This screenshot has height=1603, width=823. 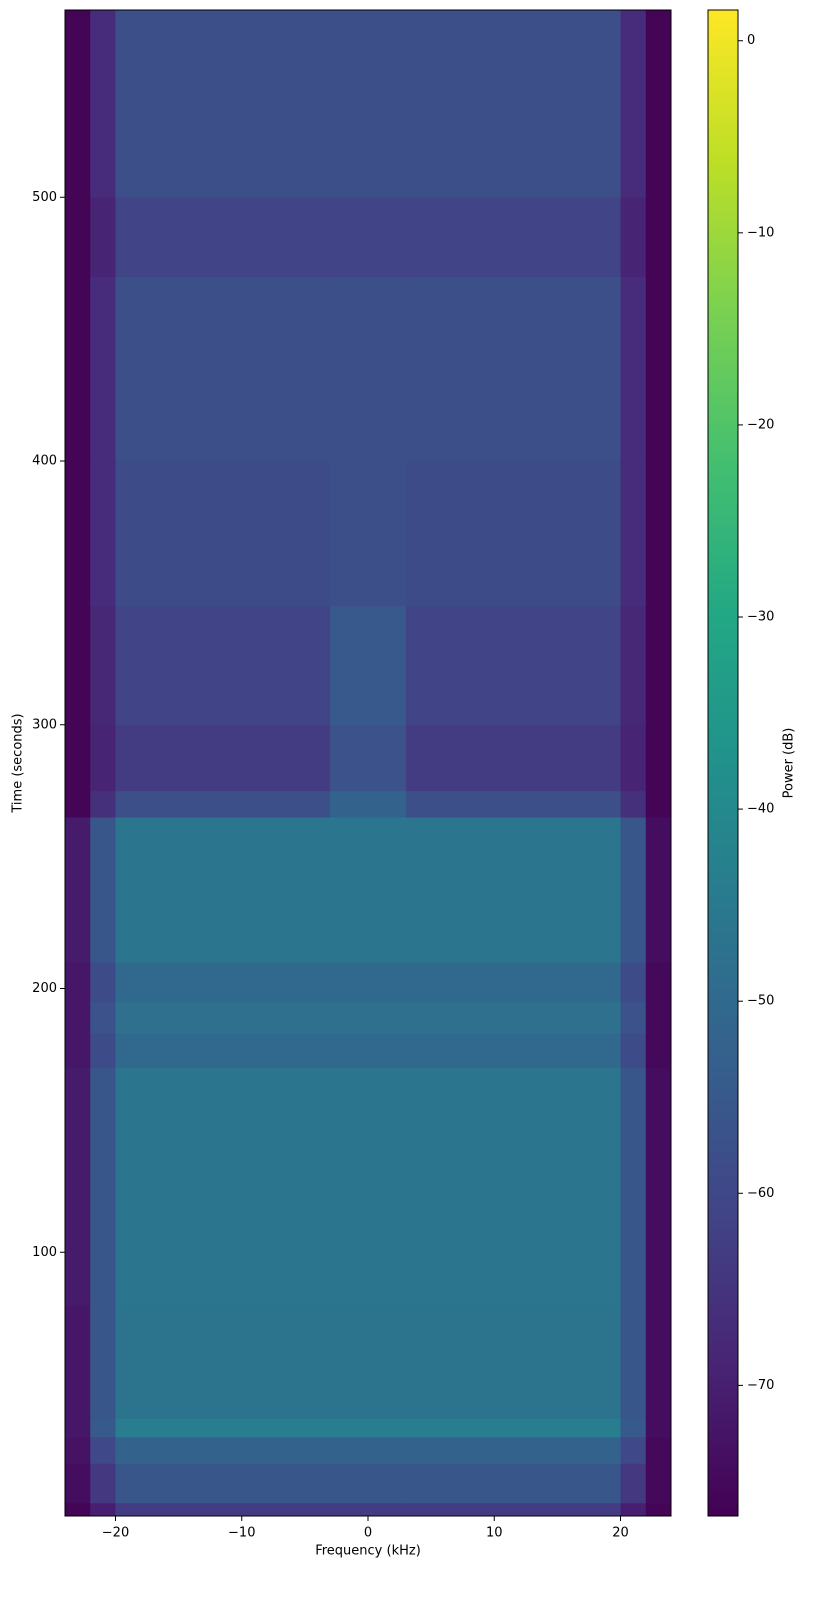 What do you see at coordinates (44, 461) in the screenshot?
I see `y-tick-label: 400` at bounding box center [44, 461].